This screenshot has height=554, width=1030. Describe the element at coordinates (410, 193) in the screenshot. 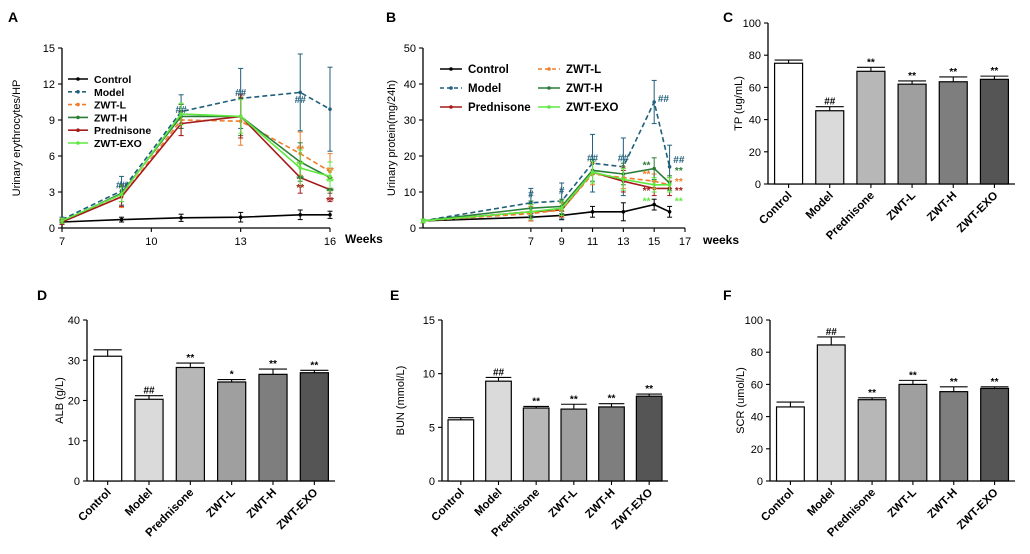

I see `y-tick-label: 10` at that location.